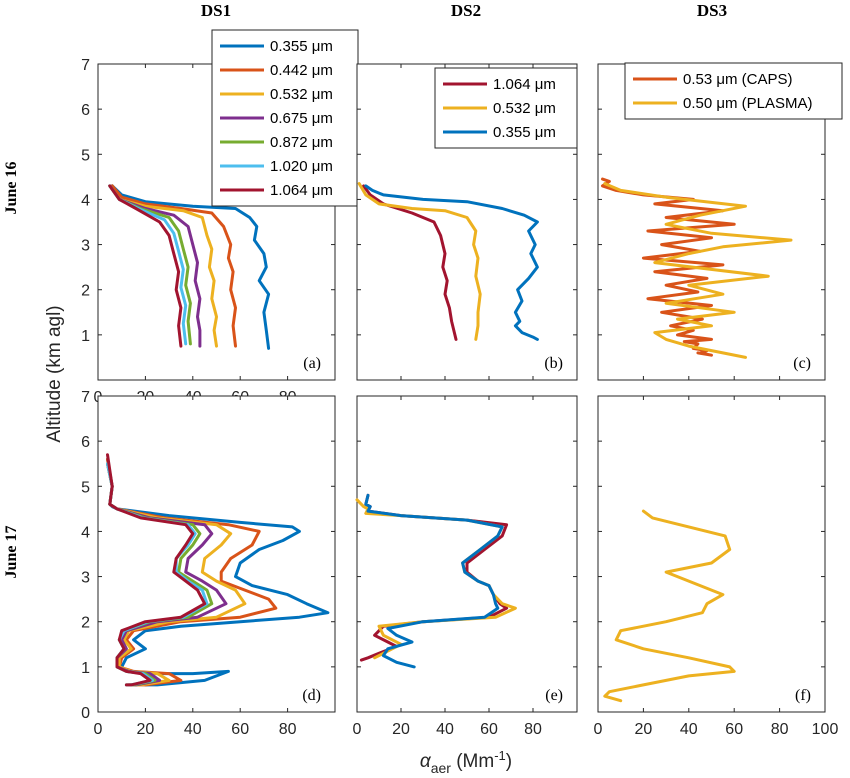 This screenshot has width=850, height=778. Describe the element at coordinates (738, 79) in the screenshot. I see `legend-entry: 0.53 μm (CAPS)` at that location.